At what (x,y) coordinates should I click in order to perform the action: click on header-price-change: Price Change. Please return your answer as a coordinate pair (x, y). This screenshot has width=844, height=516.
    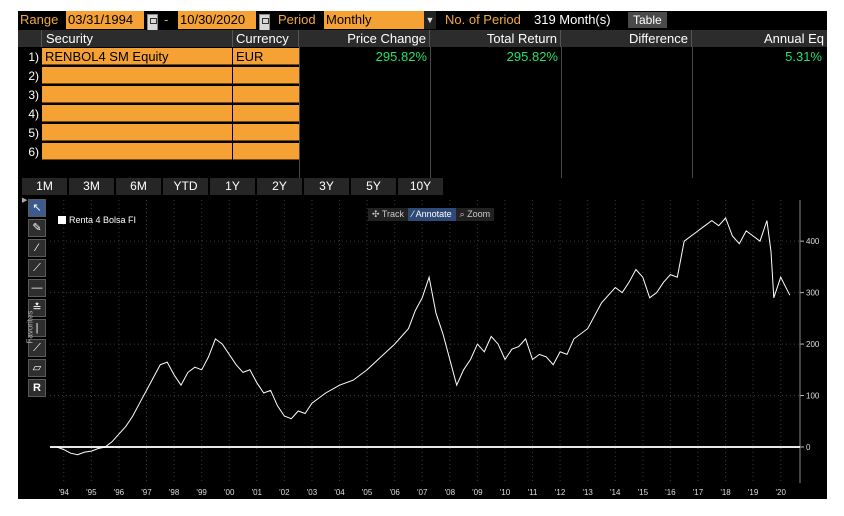
    Looking at the image, I should click on (364, 38).